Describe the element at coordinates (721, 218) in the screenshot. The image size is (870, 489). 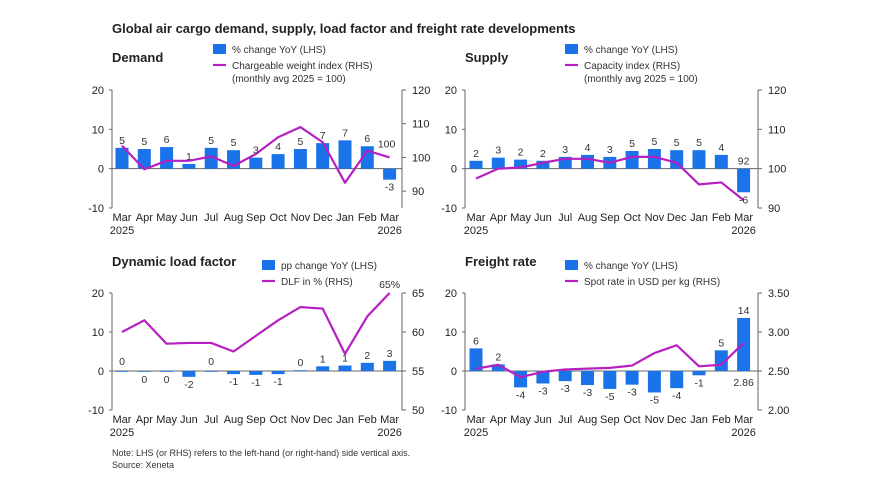
I see `x-tick-label: Feb` at that location.